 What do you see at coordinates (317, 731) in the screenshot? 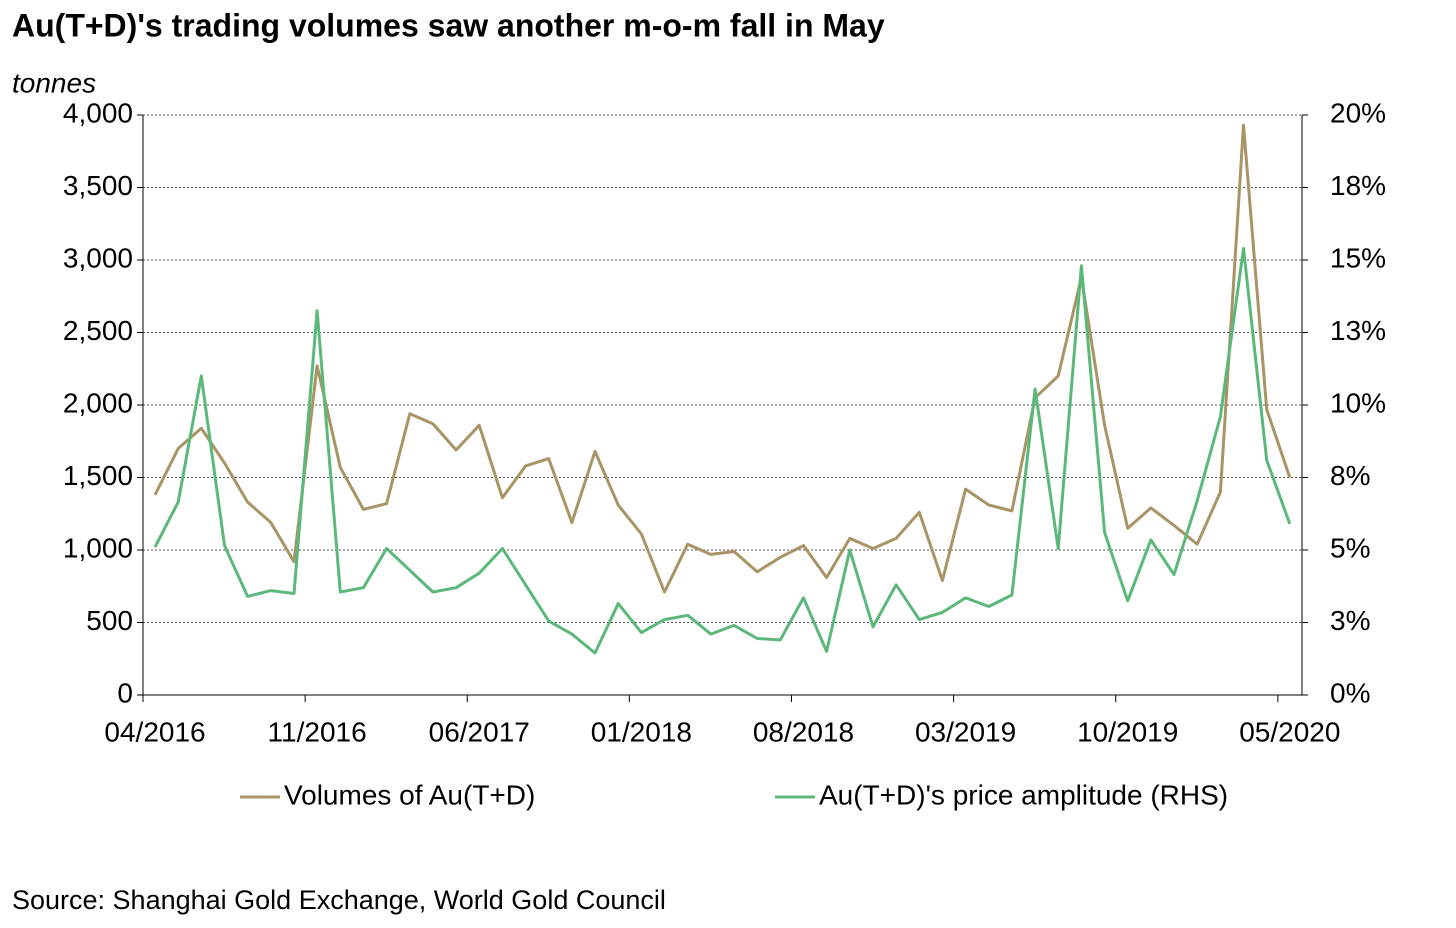
I see `x-tick-label: 11/2016` at bounding box center [317, 731].